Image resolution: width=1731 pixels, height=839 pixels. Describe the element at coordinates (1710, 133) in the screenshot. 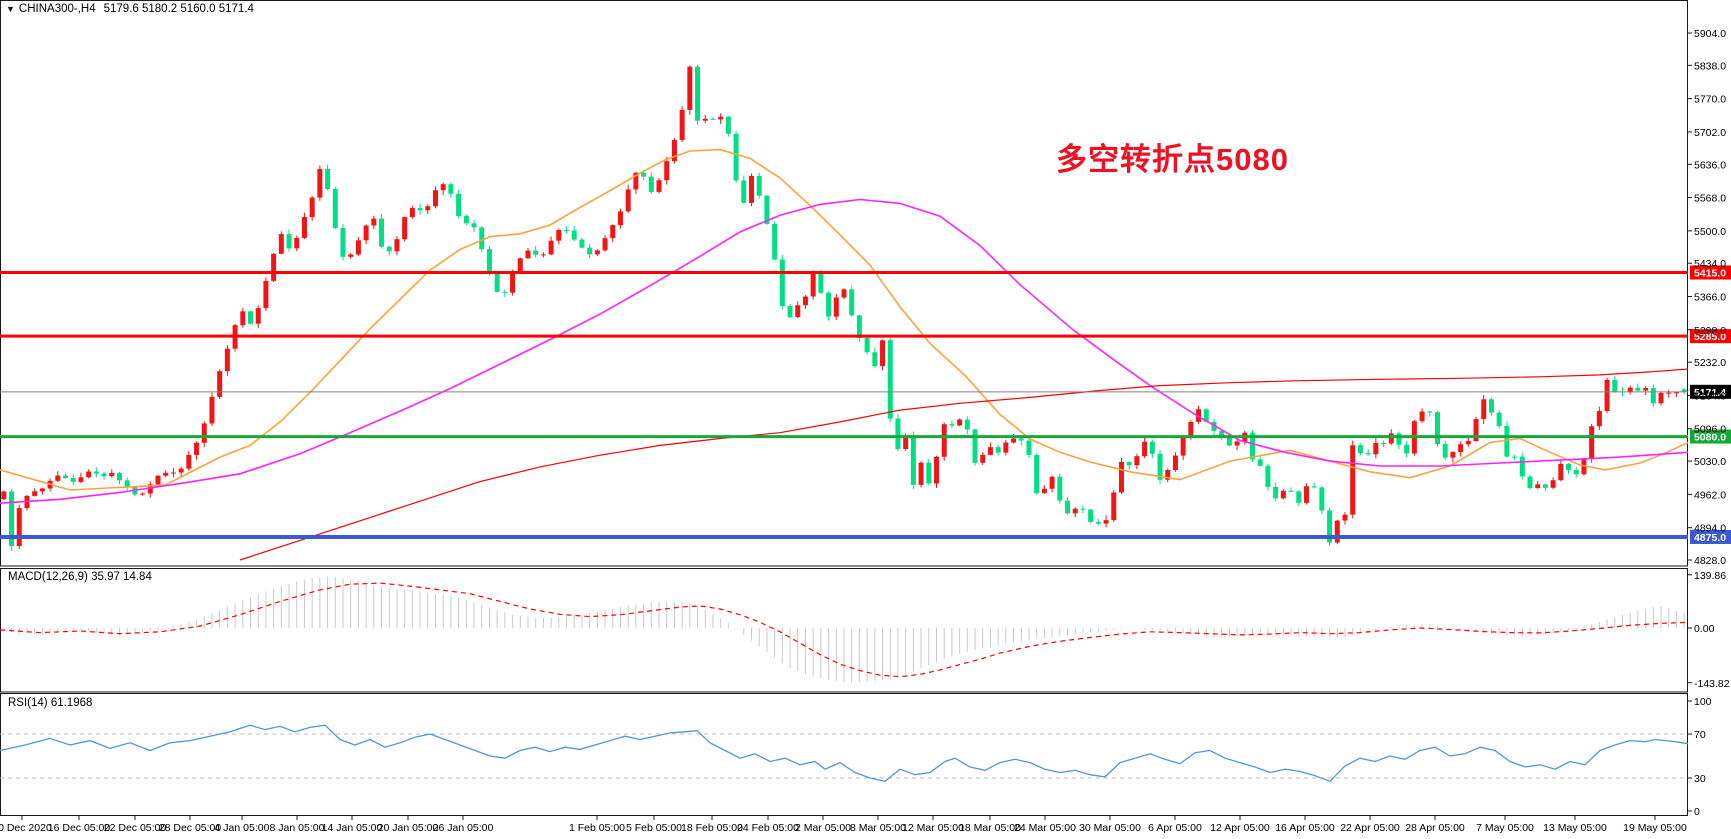

I see `svg-text: 5702.0` at that location.